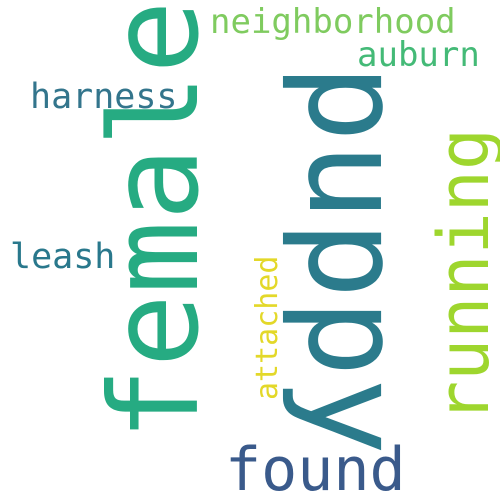  I want to click on word-auburn: auburn, so click(418, 55).